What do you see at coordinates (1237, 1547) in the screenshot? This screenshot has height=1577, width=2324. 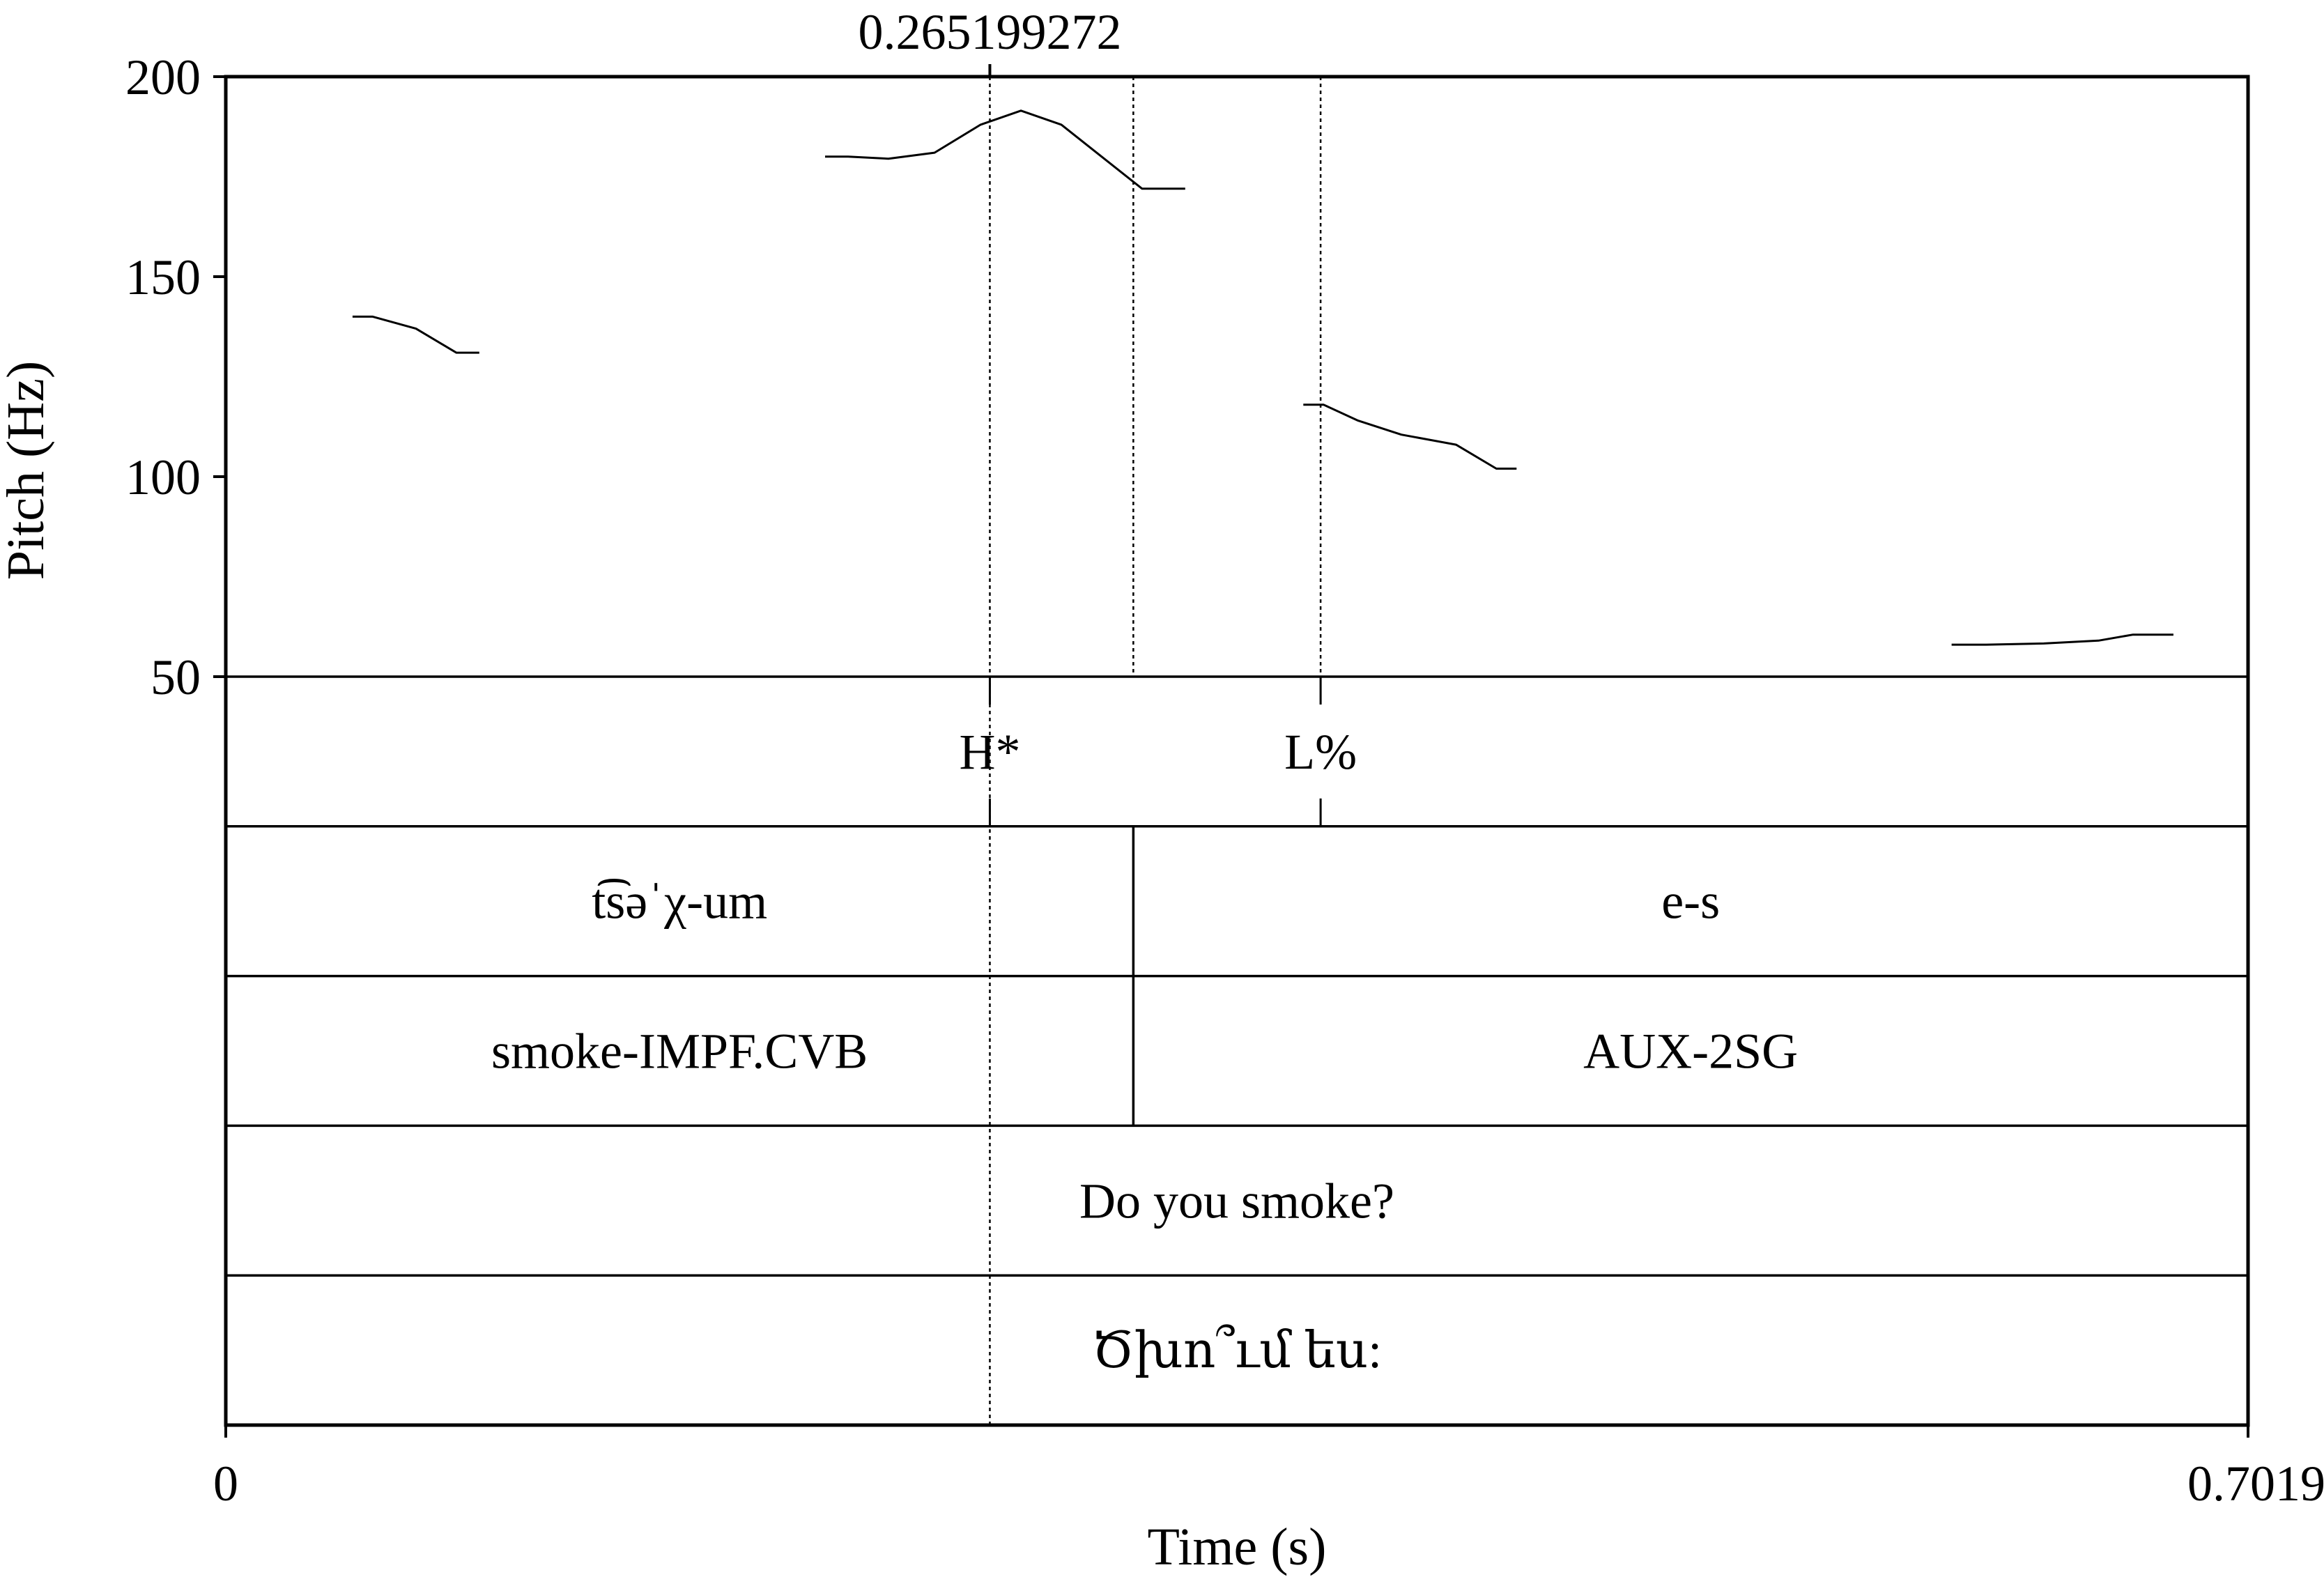 I see `x-axis-label: Time (s)` at bounding box center [1237, 1547].